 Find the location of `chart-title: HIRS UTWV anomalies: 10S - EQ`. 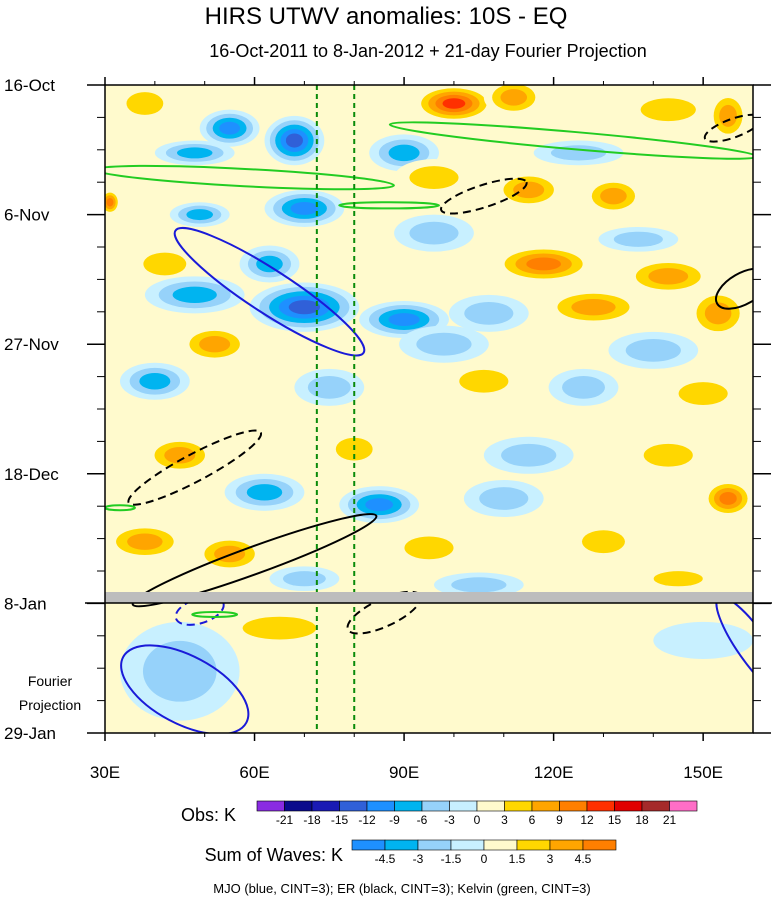

chart-title: HIRS UTWV anomalies: 10S - EQ is located at coordinates (386, 16).